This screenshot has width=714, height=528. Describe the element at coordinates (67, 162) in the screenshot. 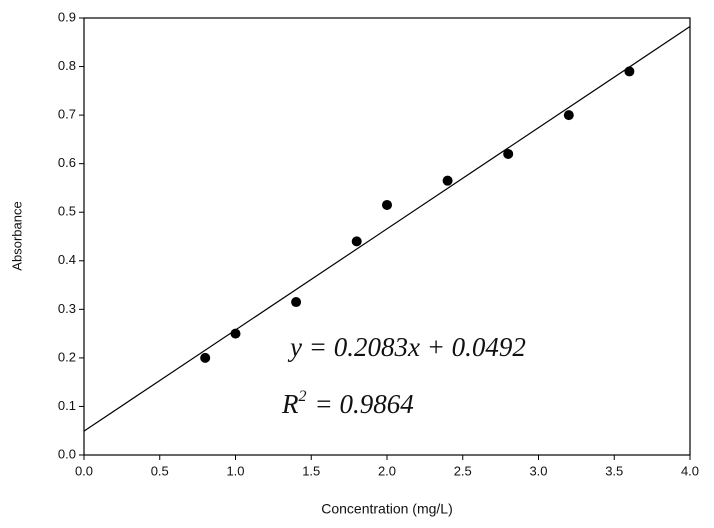

I see `y-tick-label: 0.6` at that location.